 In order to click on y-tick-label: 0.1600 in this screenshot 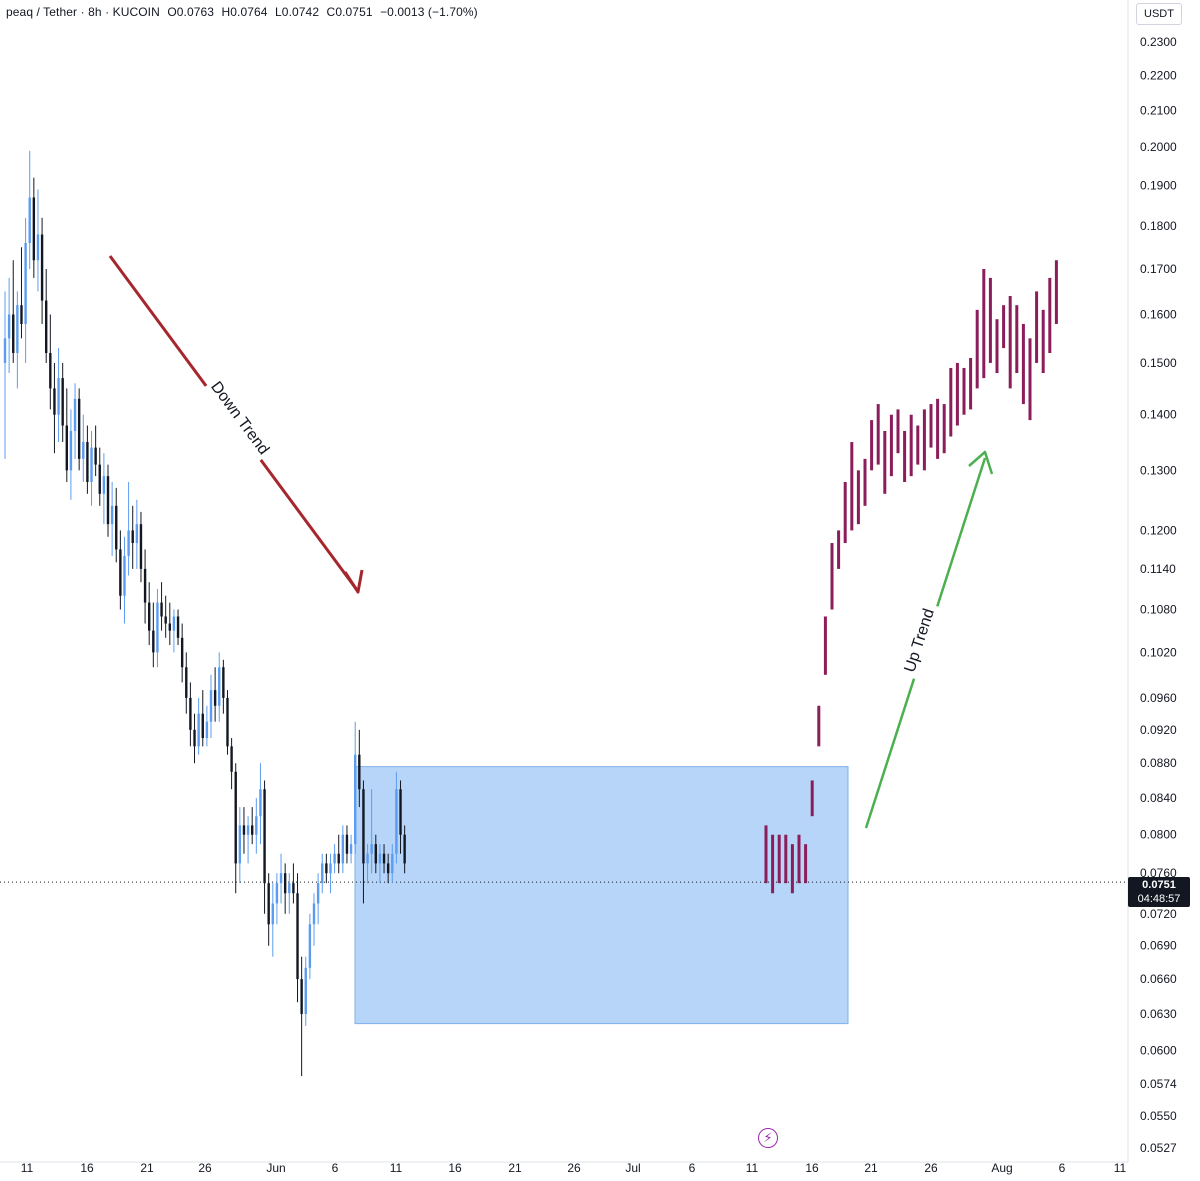, I will do `click(1158, 315)`.